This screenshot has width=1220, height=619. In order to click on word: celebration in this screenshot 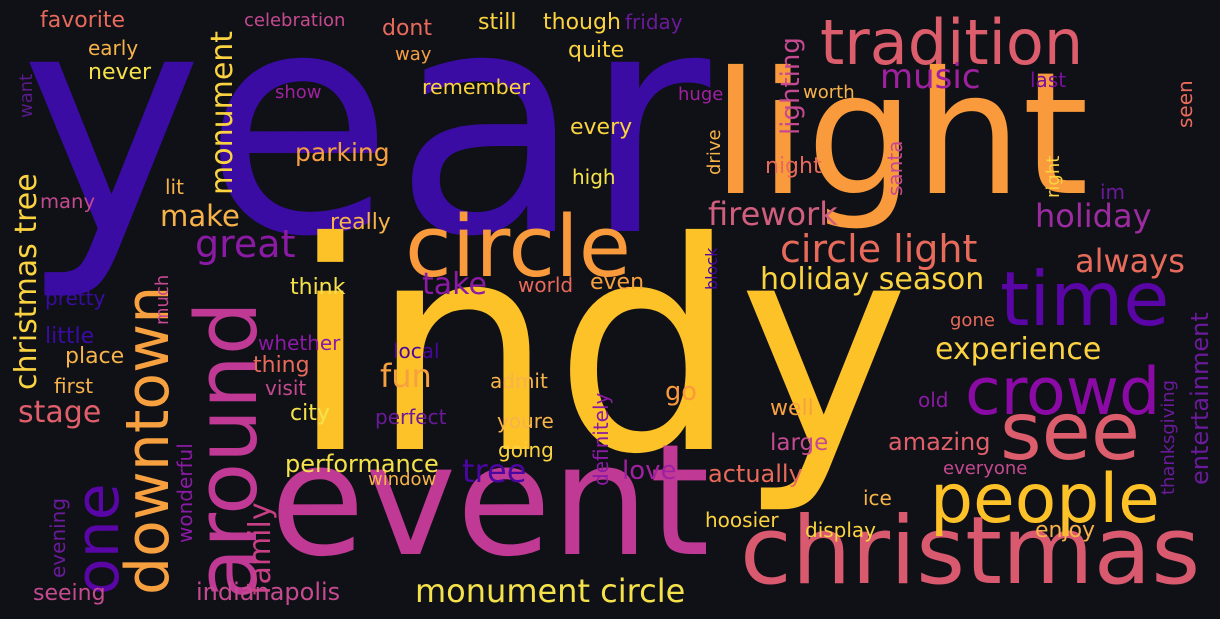, I will do `click(295, 20)`.